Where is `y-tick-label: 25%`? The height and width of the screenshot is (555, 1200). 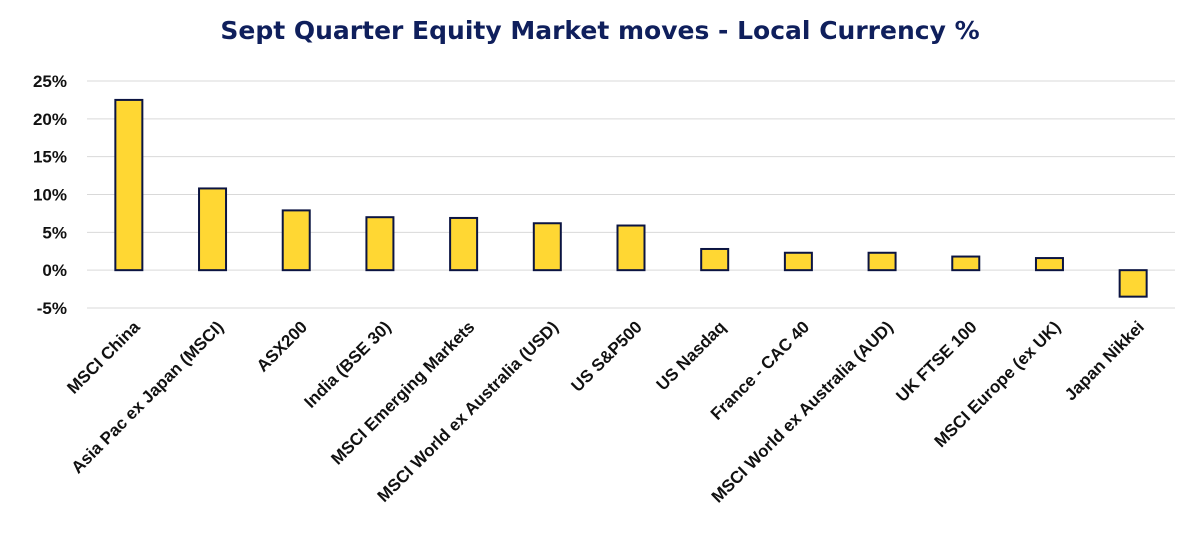
y-tick-label: 25% is located at coordinates (50, 81).